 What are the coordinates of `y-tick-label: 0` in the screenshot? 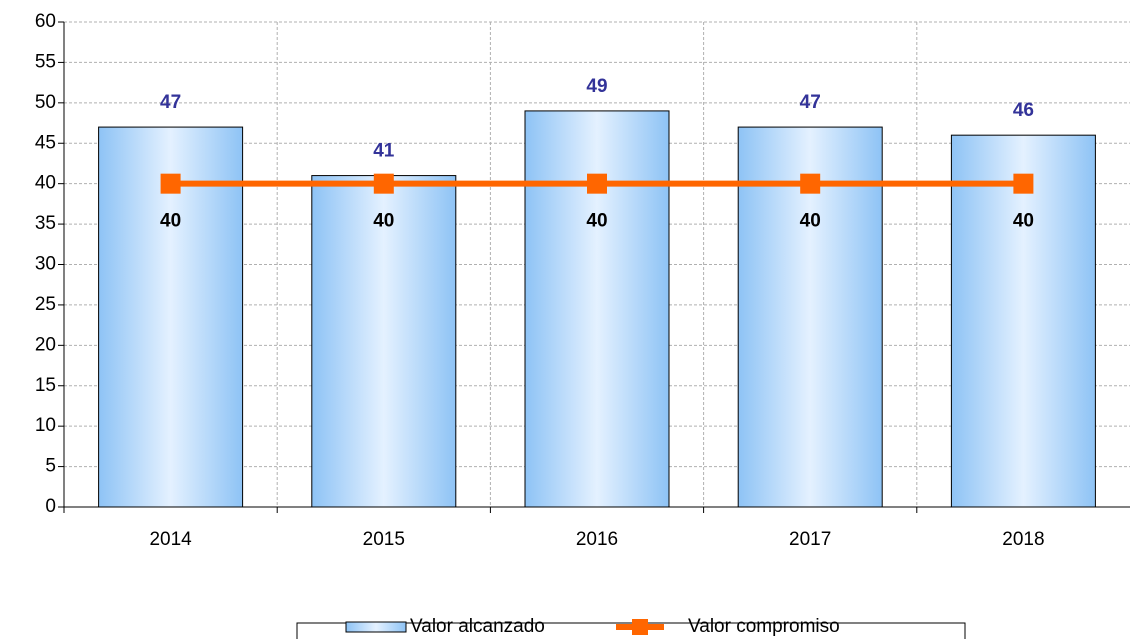 It's located at (50, 506).